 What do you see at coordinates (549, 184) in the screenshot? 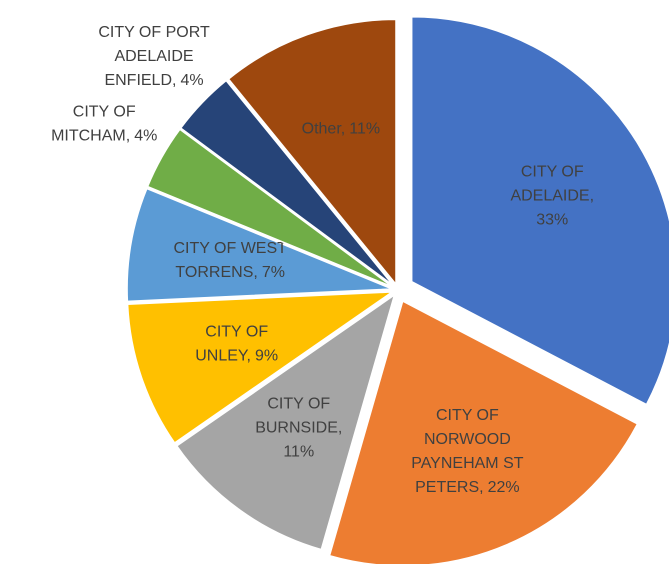
I see `category-label: CITY OF ADELAIDE` at bounding box center [549, 184].